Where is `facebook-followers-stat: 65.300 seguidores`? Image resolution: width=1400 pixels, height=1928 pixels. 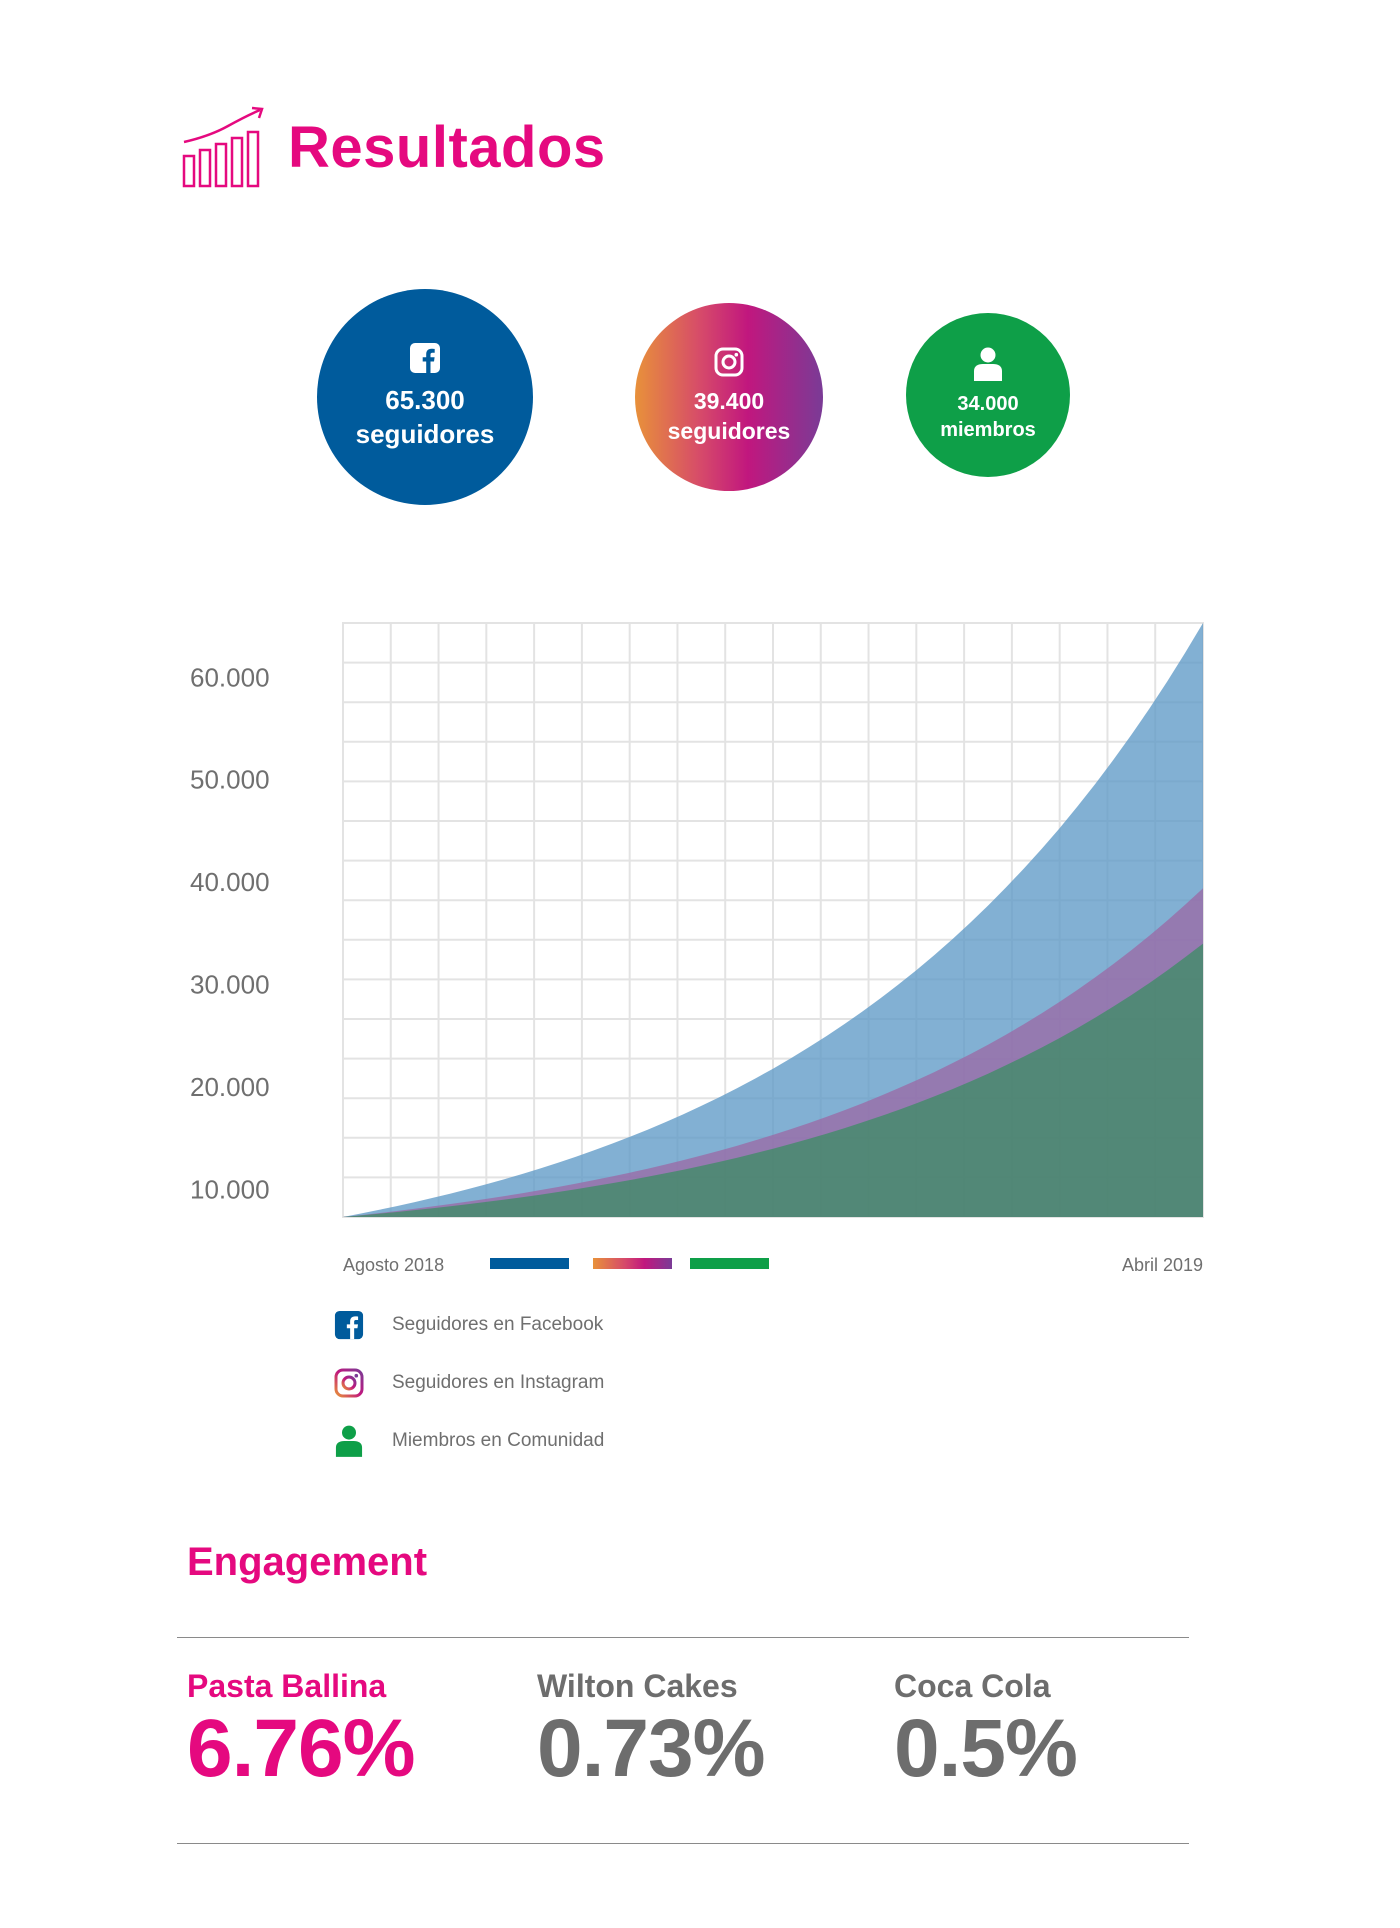
facebook-followers-stat: 65.300 seguidores is located at coordinates (425, 397).